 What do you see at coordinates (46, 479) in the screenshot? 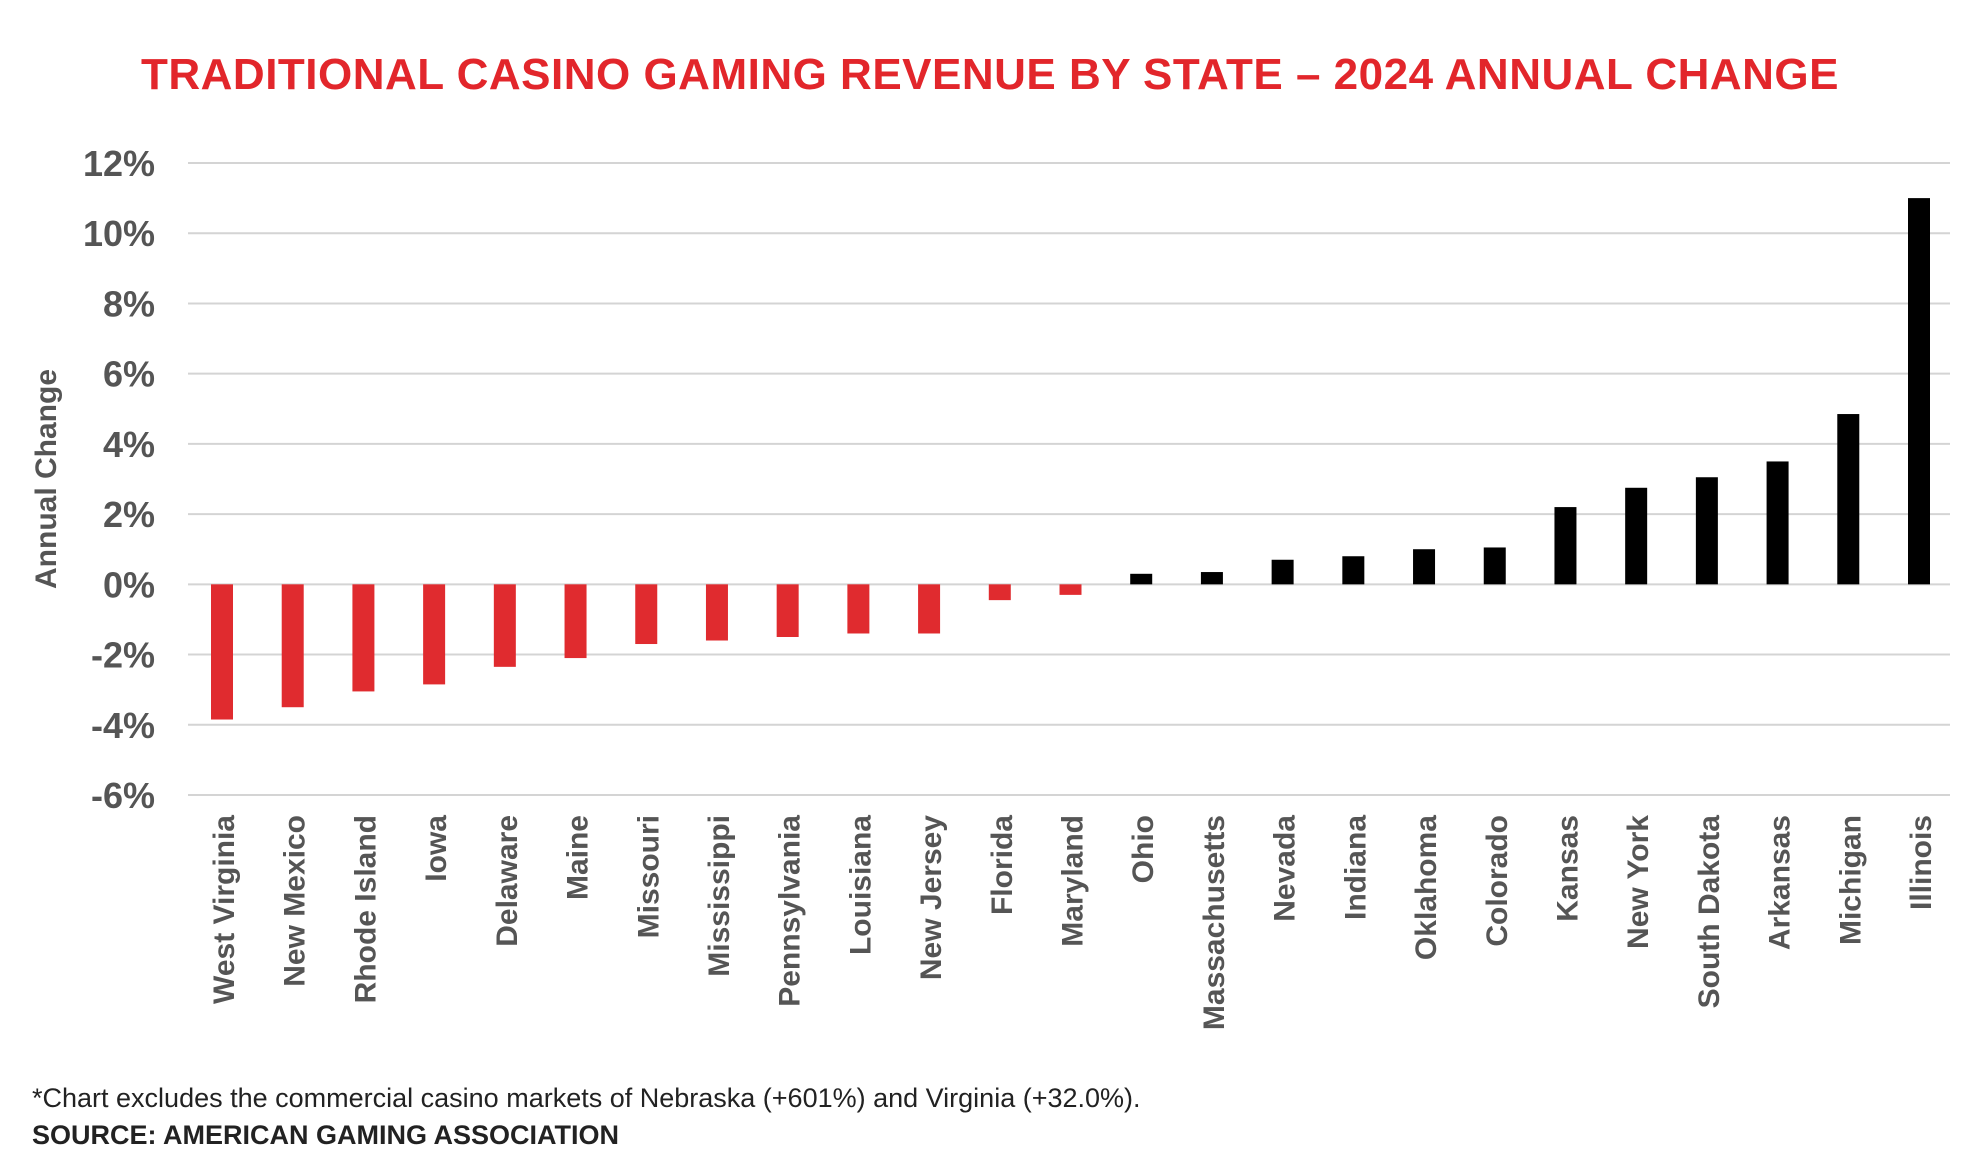
I see `y-axis-label: Annual Change` at bounding box center [46, 479].